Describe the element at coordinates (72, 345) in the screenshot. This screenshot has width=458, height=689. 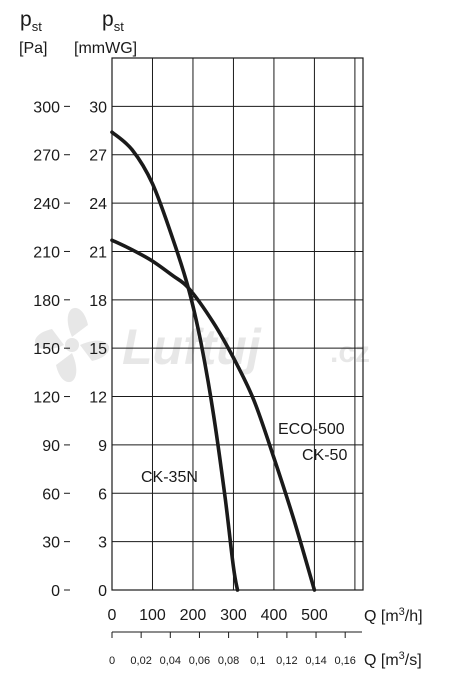
I see `fan-logo-icon` at that location.